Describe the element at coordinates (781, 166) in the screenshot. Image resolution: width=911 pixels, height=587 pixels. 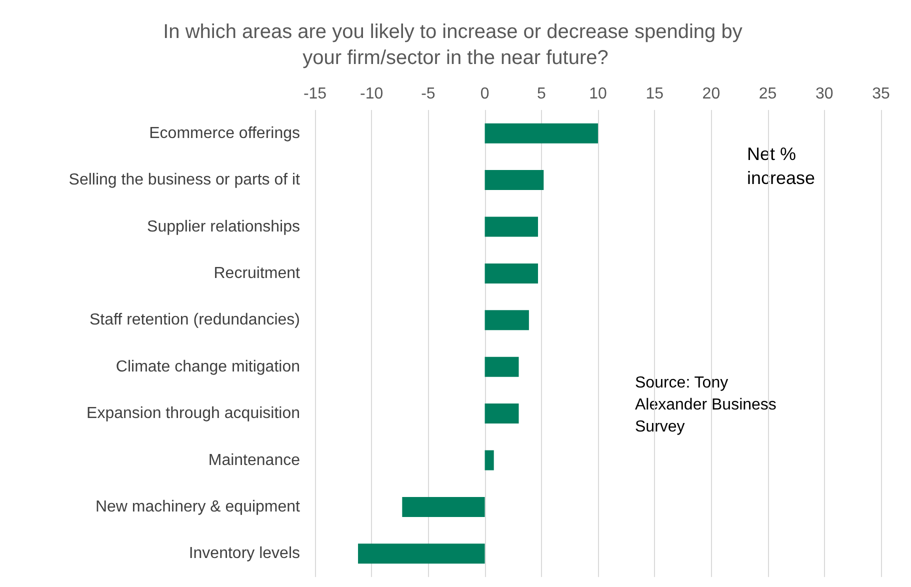
I see `annotation: Net % increase` at that location.